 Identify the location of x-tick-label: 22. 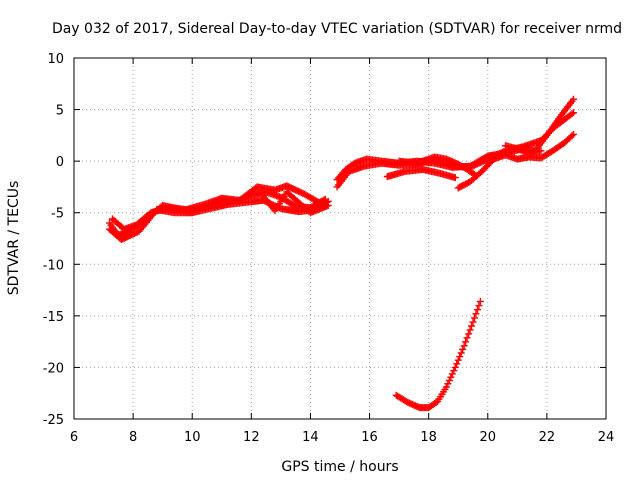
(547, 437).